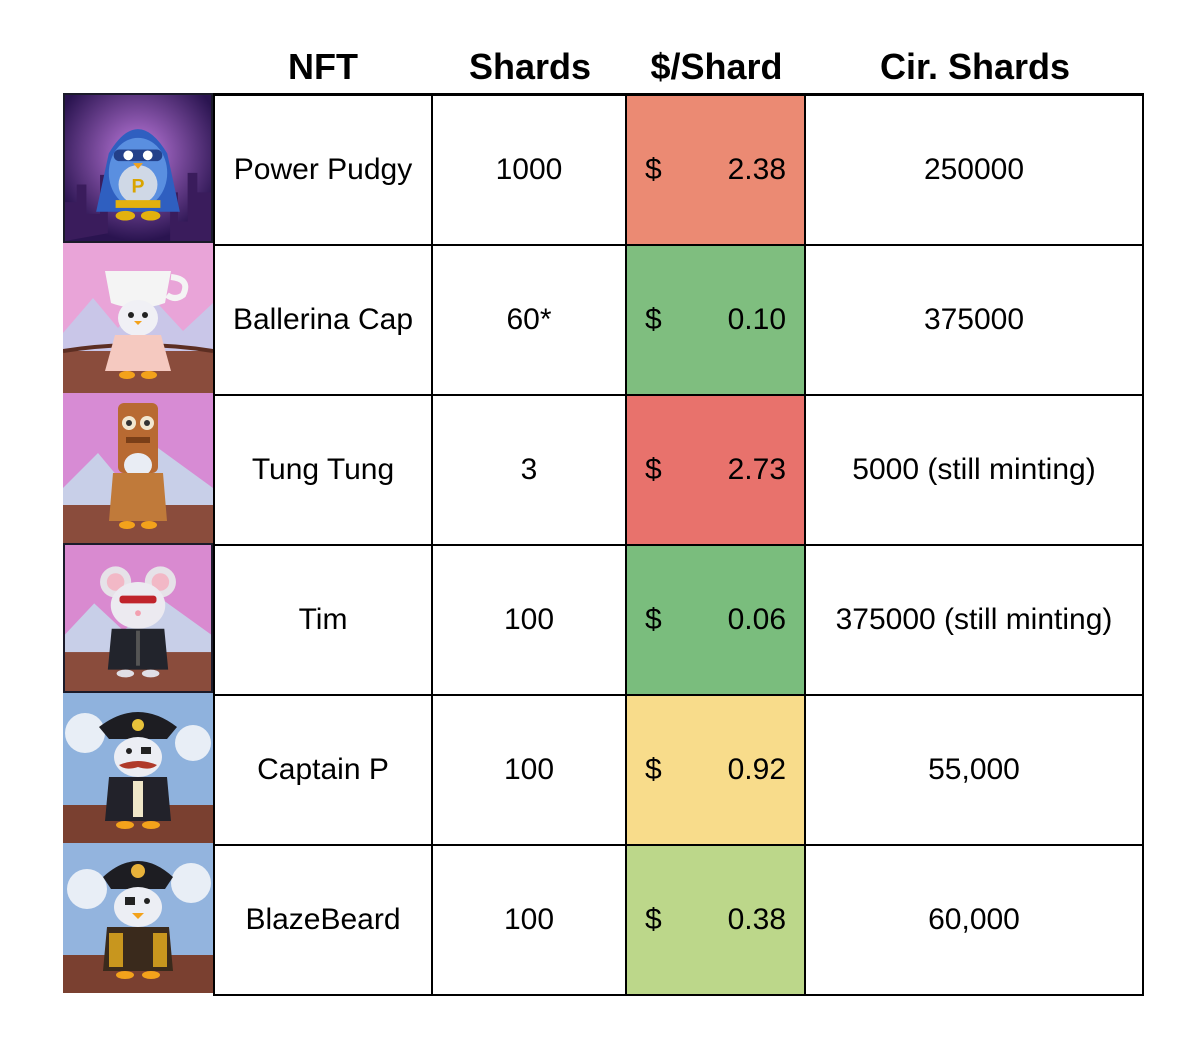 This screenshot has height=1056, width=1200. I want to click on shards-cell: 60*, so click(530, 321).